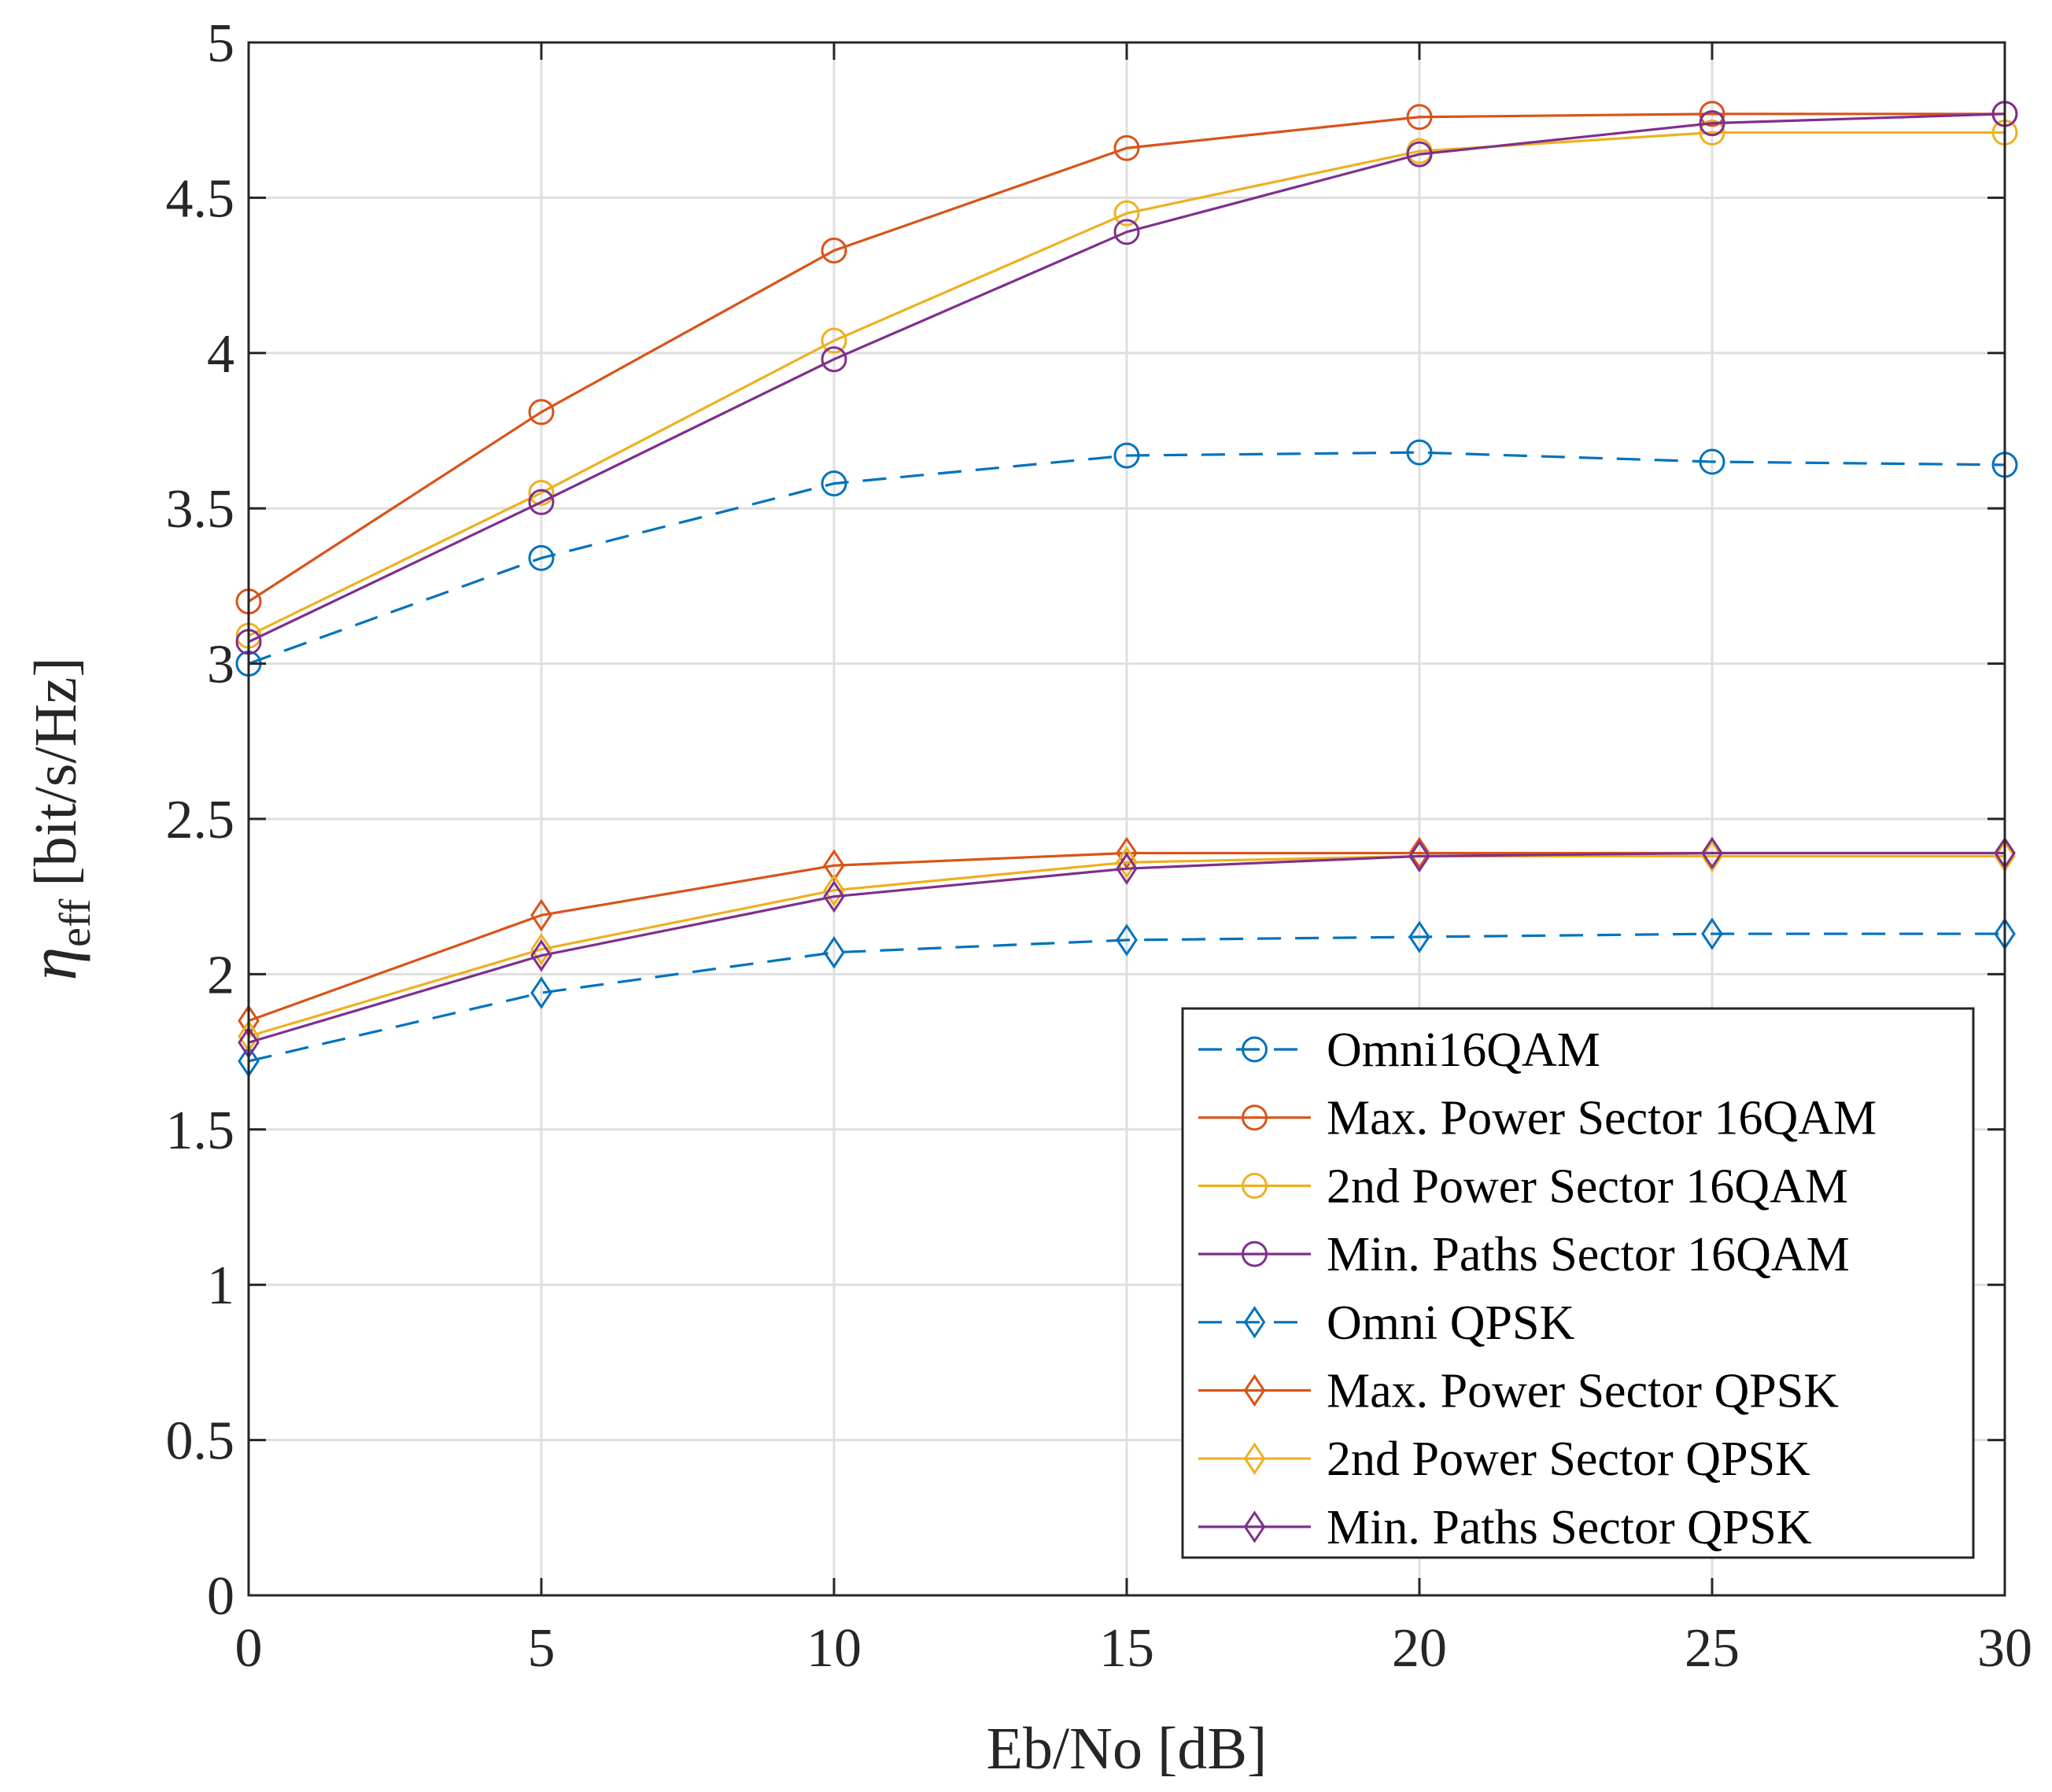  Describe the element at coordinates (1583, 1392) in the screenshot. I see `legend-label: Max. Power Sector QPSK` at that location.